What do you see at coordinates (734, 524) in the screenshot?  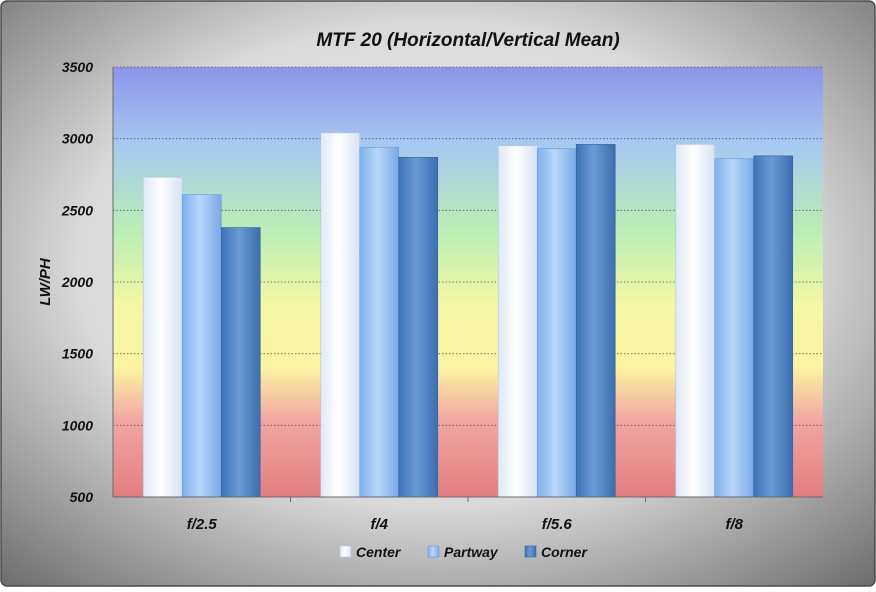 I see `x-tick-label: f/8` at bounding box center [734, 524].